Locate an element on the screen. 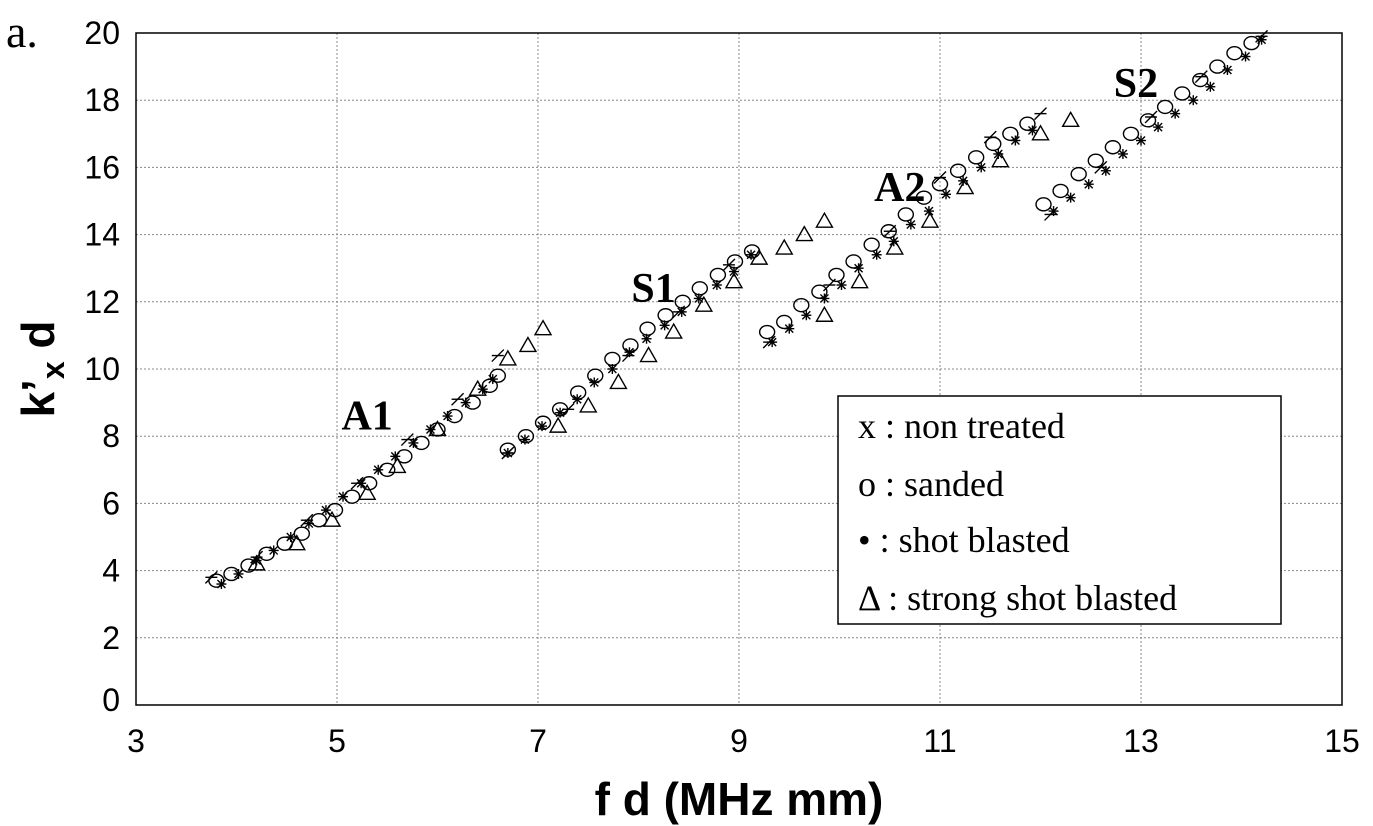 This screenshot has width=1373, height=826. mode-label-a1: A1 is located at coordinates (366, 416).